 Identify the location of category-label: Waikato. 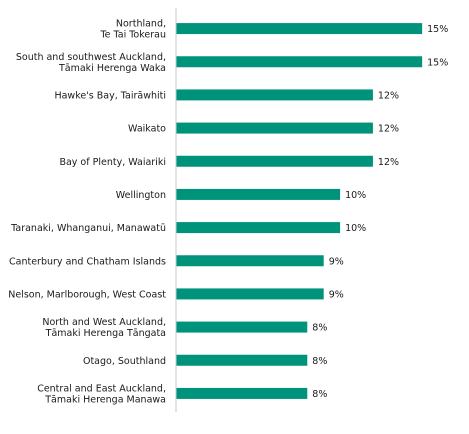
(147, 129).